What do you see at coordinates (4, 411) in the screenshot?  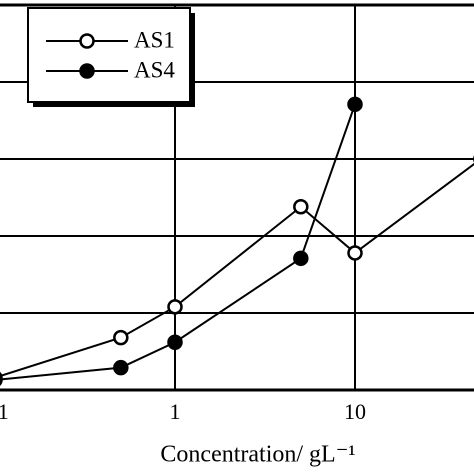 I see `x-tick-label: 0.1` at bounding box center [4, 411].